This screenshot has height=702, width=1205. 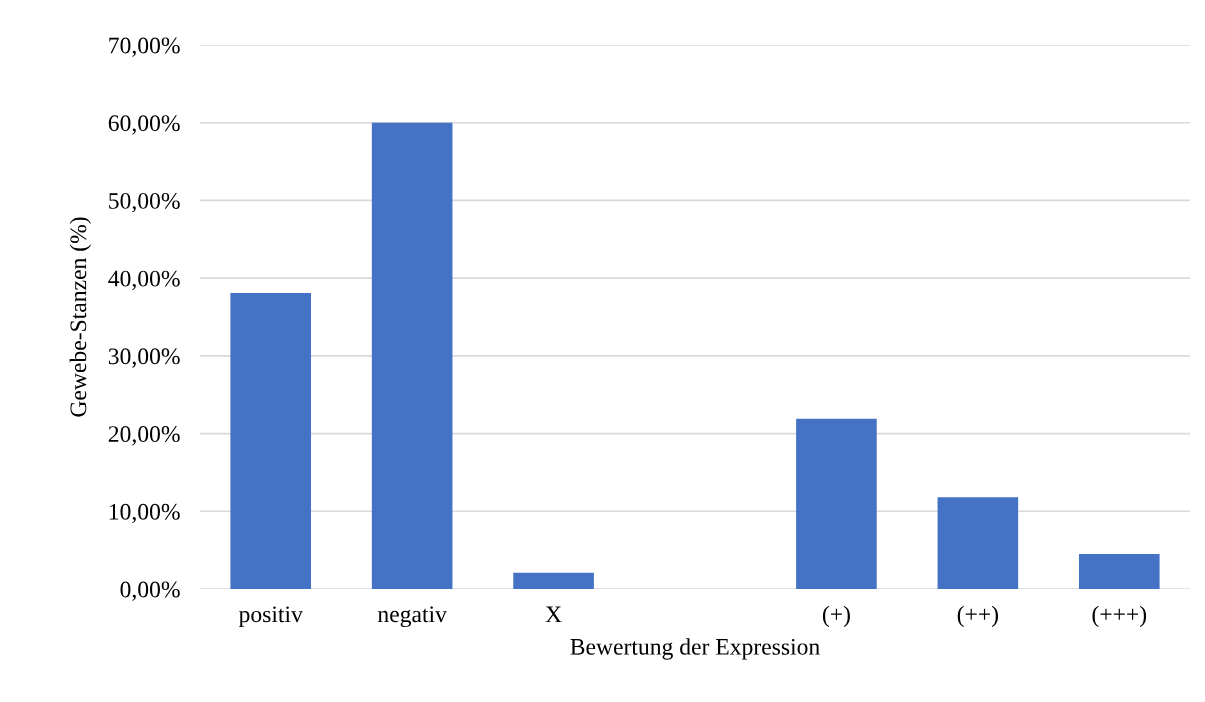 What do you see at coordinates (977, 616) in the screenshot?
I see `x-tick-label: (++)` at bounding box center [977, 616].